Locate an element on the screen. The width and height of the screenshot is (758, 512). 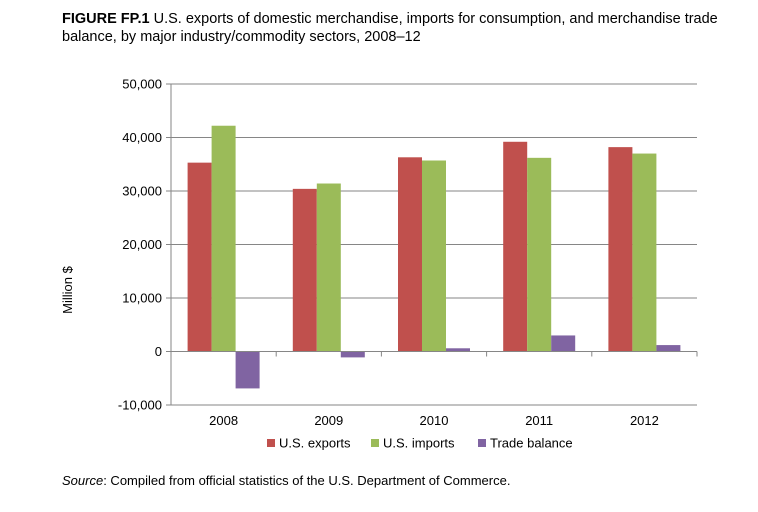
figure-label: FIGURE FP.1 is located at coordinates (106, 19).